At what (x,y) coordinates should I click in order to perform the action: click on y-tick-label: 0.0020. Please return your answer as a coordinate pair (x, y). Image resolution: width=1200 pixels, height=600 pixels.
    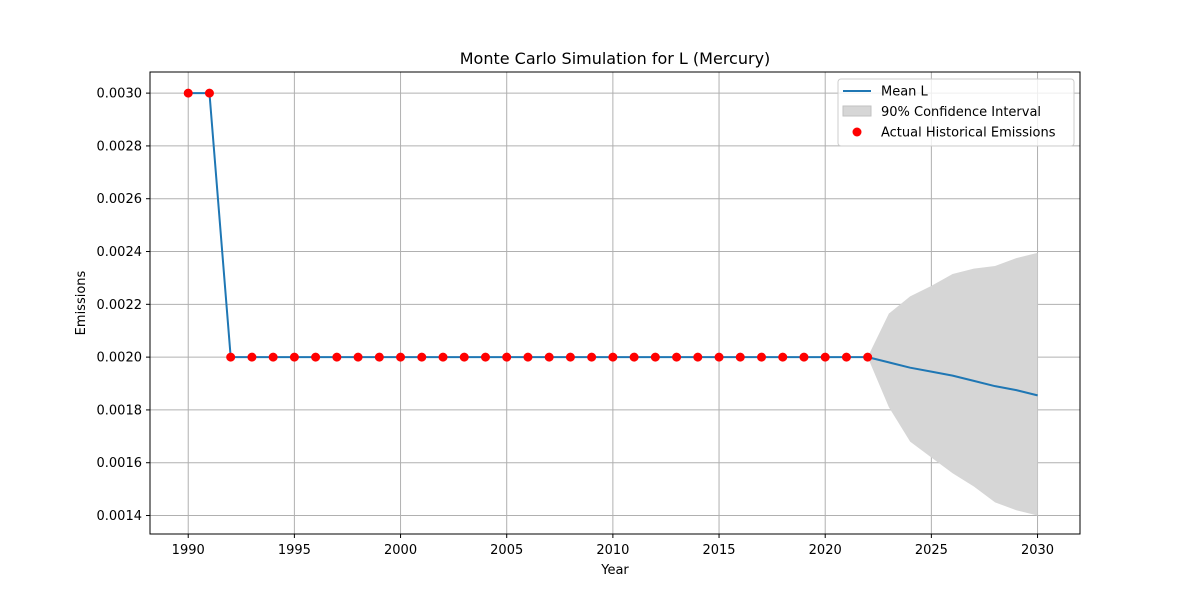
    Looking at the image, I should click on (120, 358).